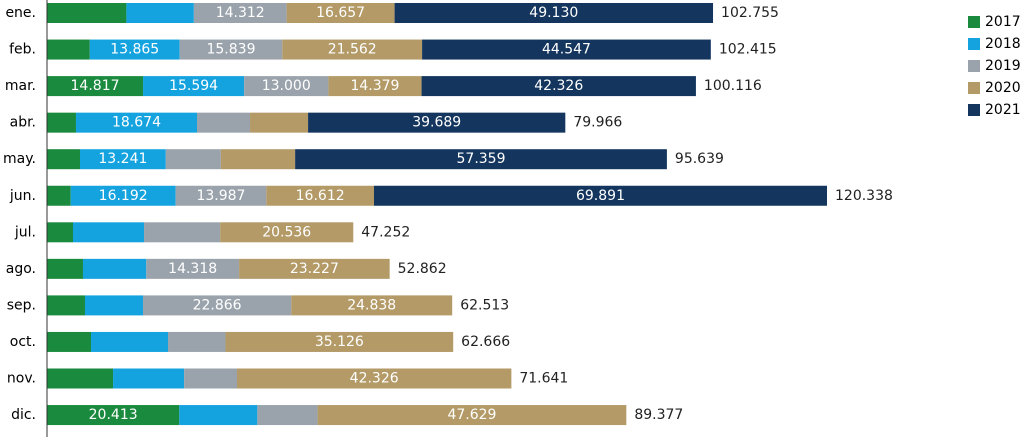  I want to click on segment-label: 13.241, so click(122, 159).